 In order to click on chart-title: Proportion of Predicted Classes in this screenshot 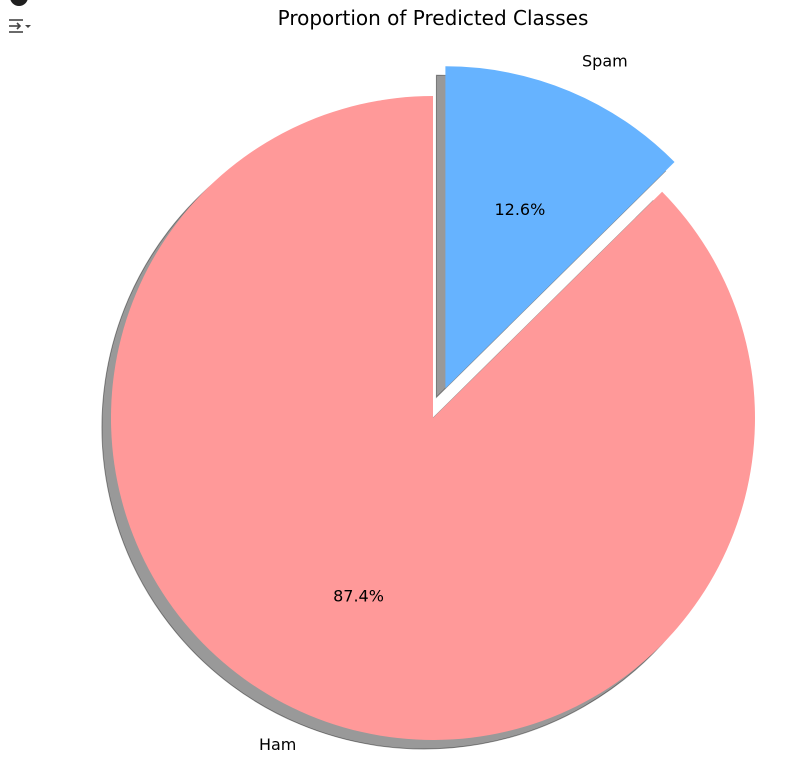, I will do `click(433, 18)`.